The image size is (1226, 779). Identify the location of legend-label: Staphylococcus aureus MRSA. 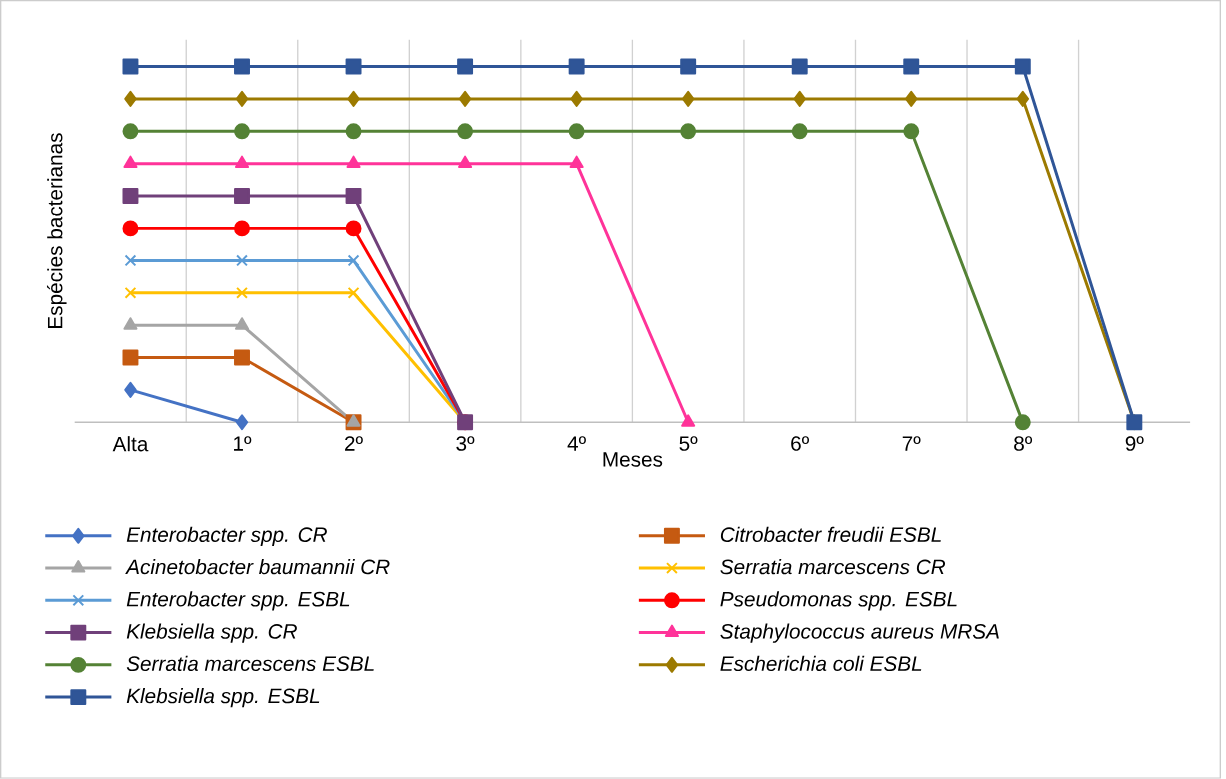
(859, 633).